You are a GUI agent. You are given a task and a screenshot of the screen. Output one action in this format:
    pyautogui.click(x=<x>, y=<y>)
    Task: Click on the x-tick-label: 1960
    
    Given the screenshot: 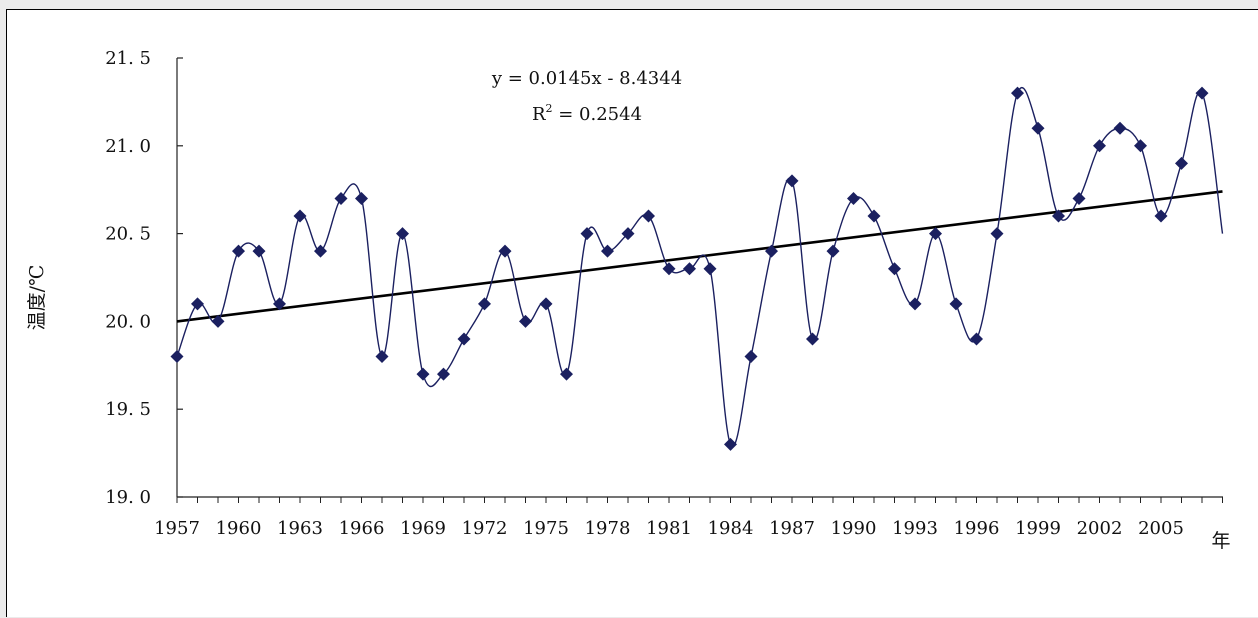 What is the action you would take?
    pyautogui.click(x=239, y=528)
    